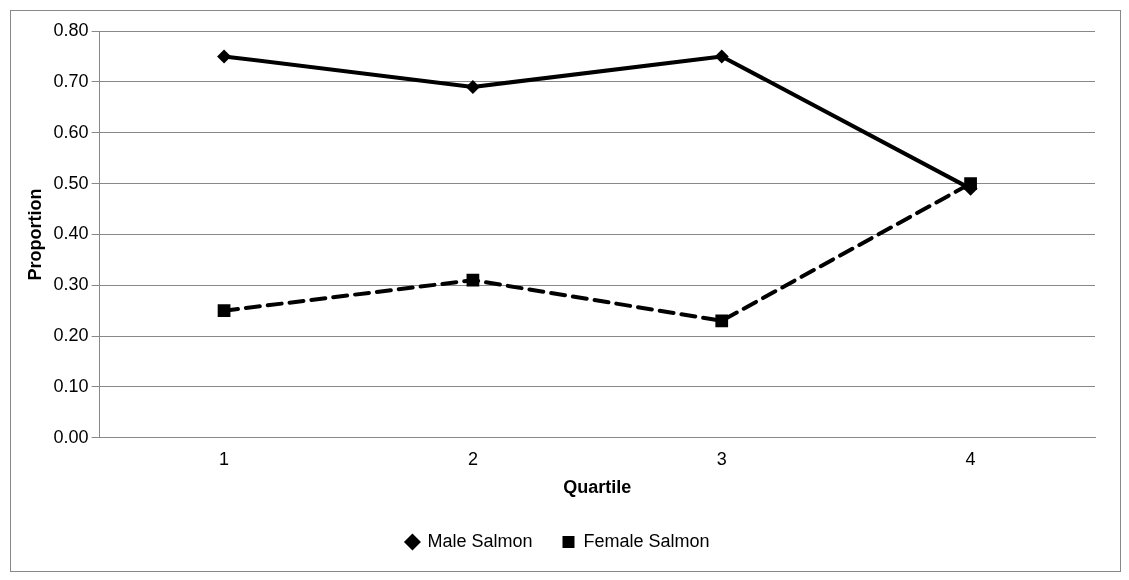 The width and height of the screenshot is (1129, 580). I want to click on legend-label: Female Salmon, so click(646, 540).